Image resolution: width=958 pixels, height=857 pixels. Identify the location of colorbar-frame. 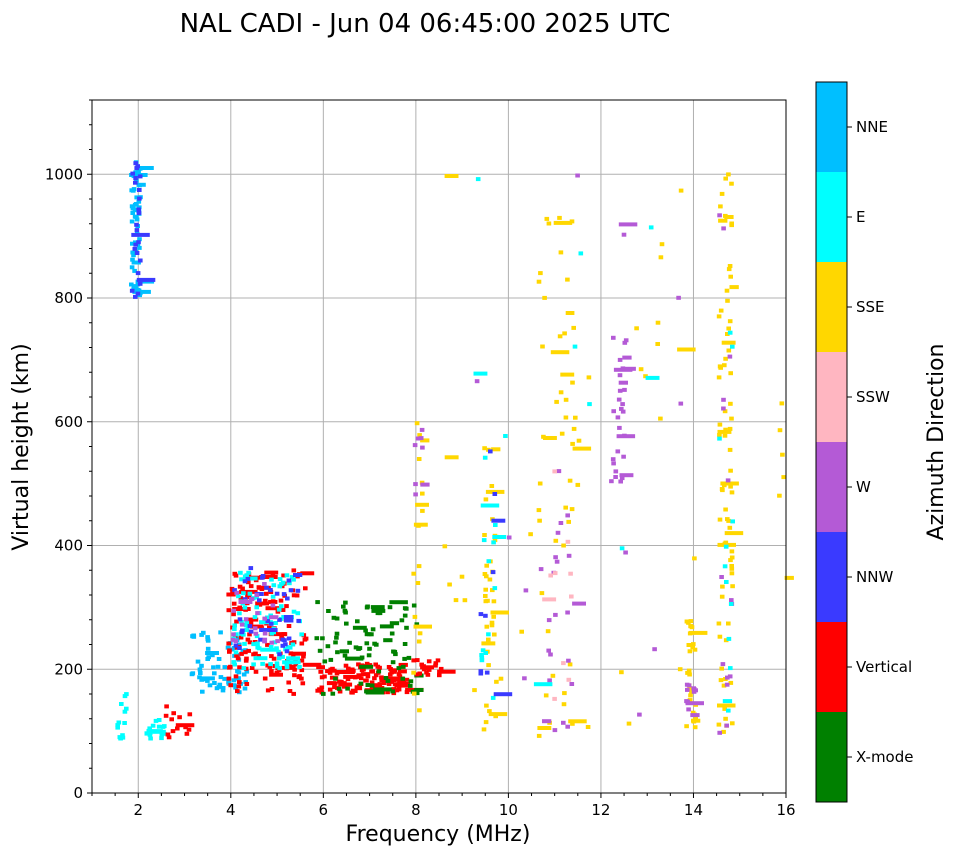
(831, 442).